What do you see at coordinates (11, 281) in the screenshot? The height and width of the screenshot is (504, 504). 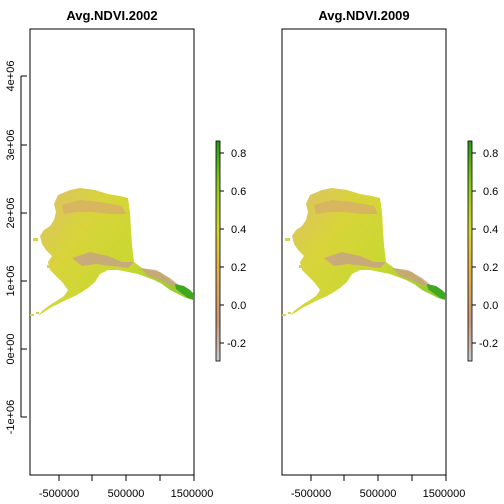 I see `y-tick-label: 1e+06` at bounding box center [11, 281].